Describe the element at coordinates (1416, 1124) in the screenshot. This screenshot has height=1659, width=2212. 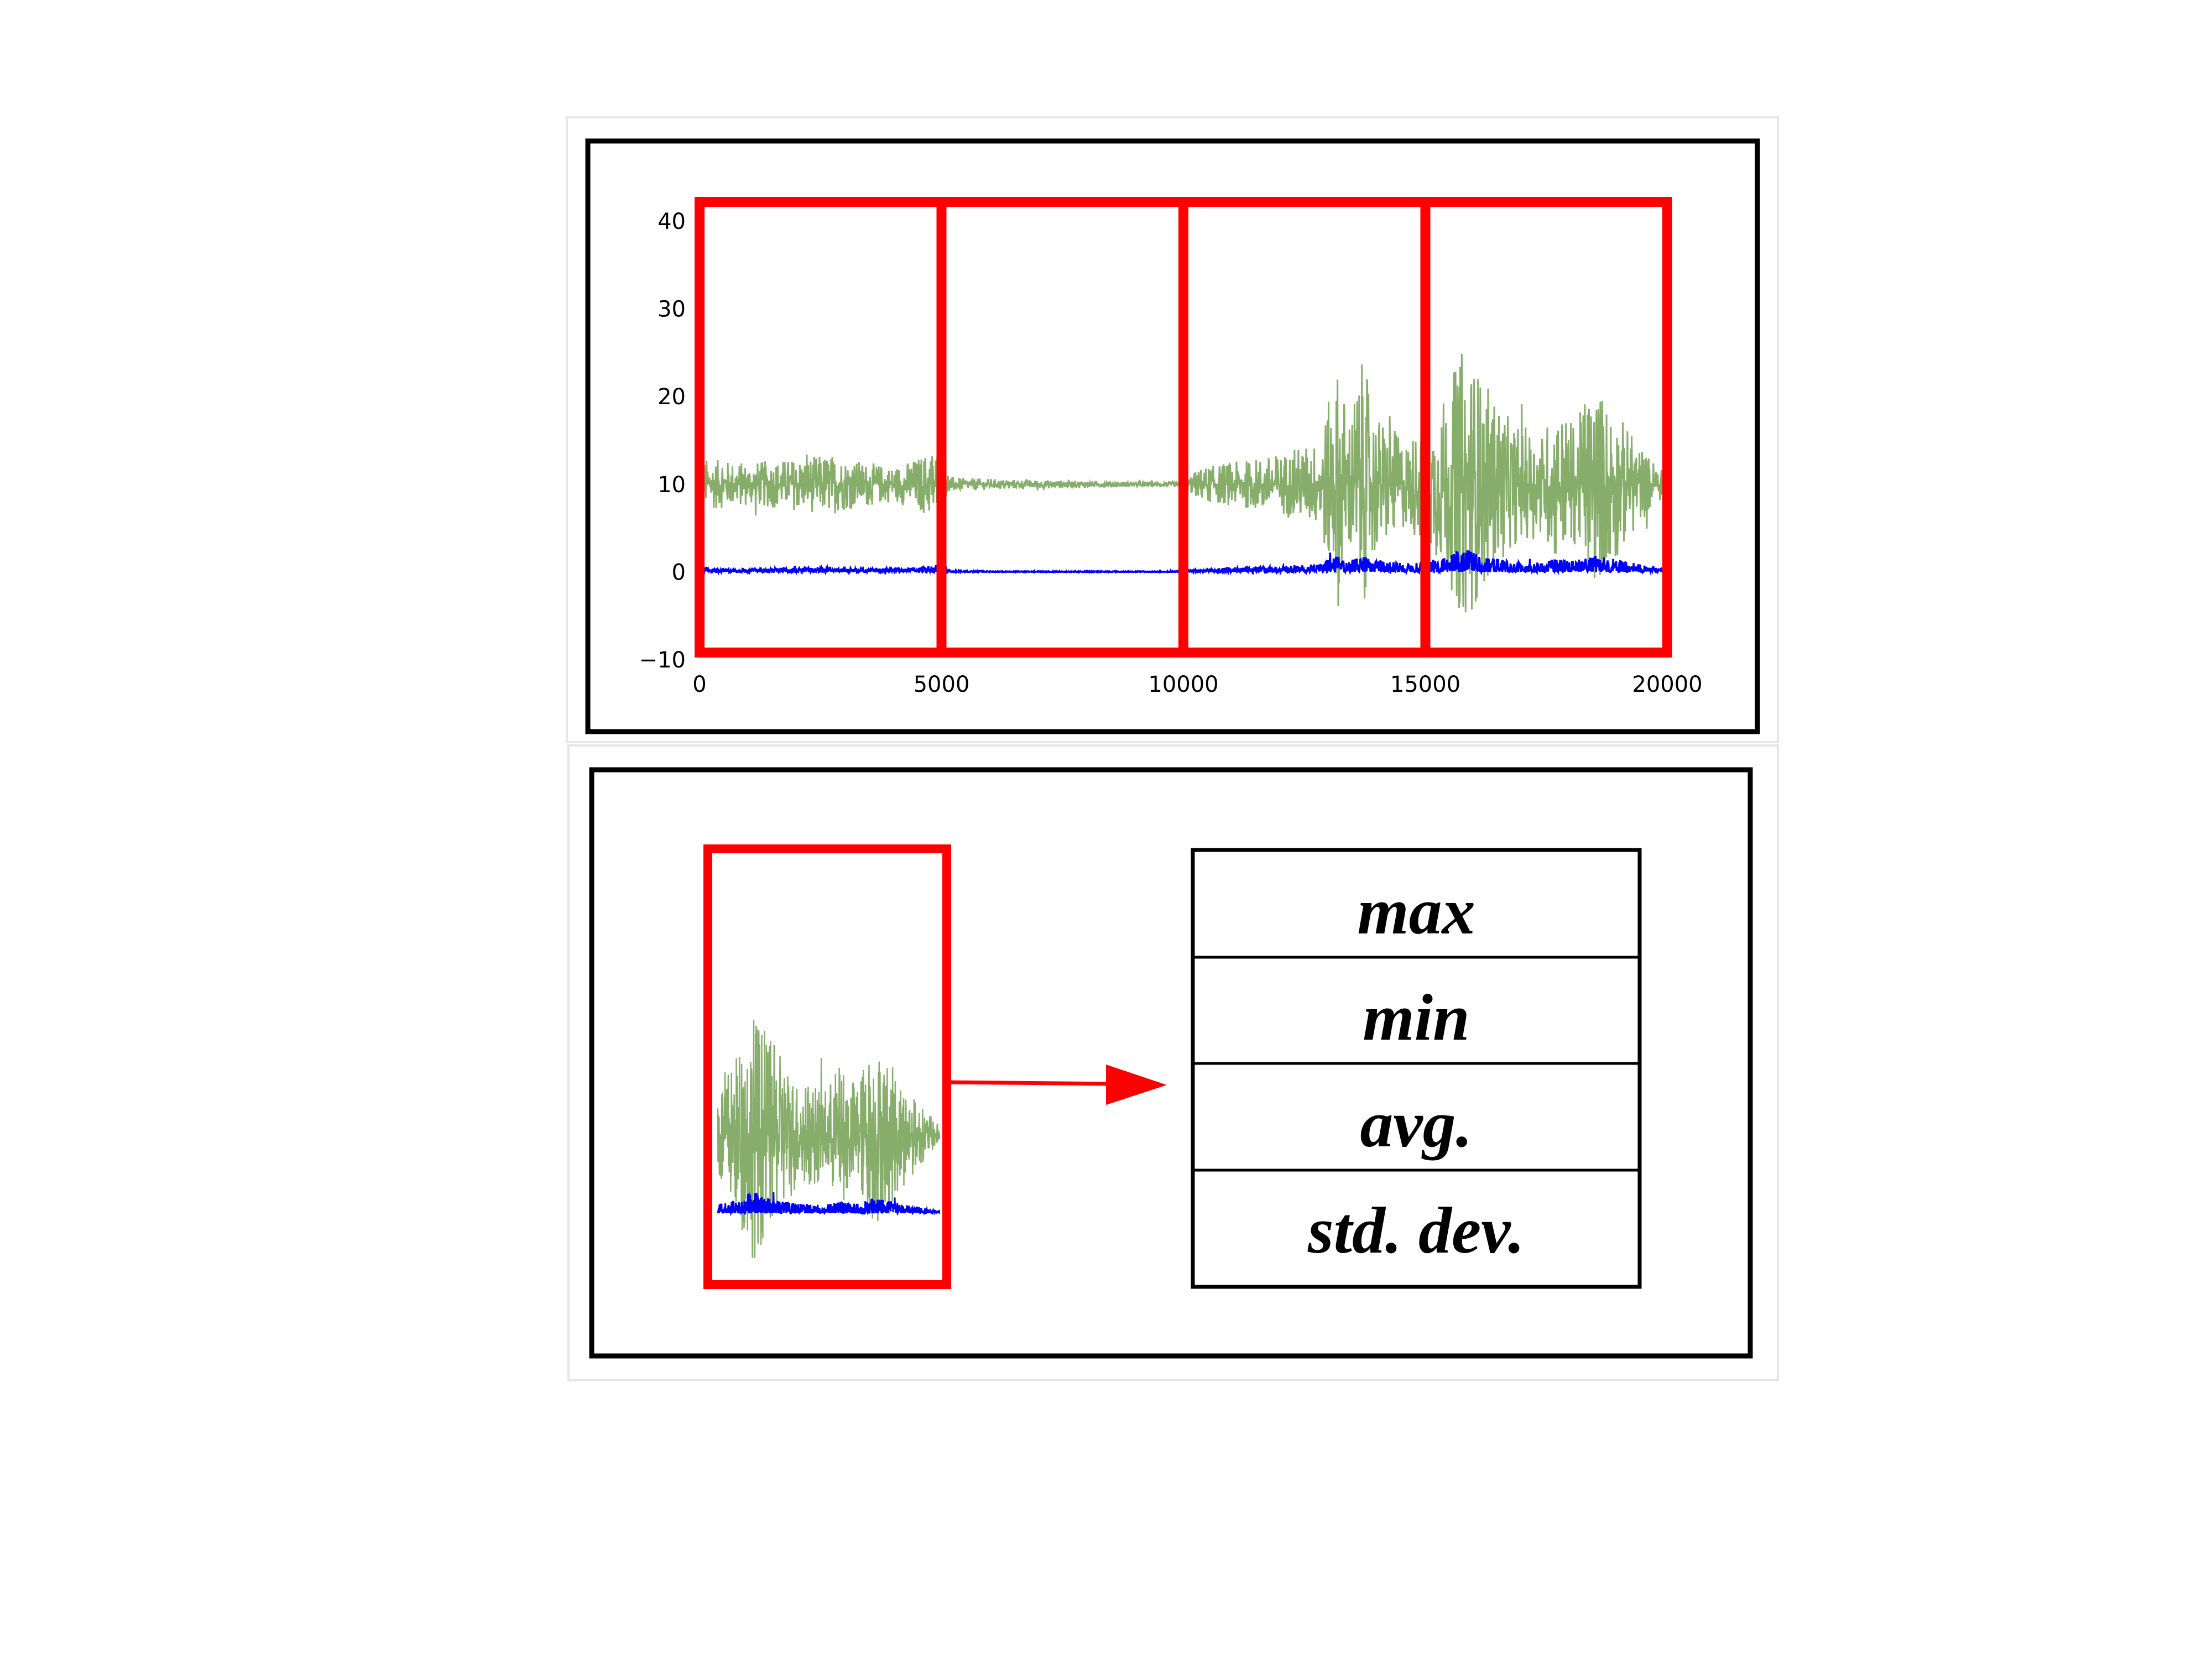
I see `feature-avg: avg.` at that location.